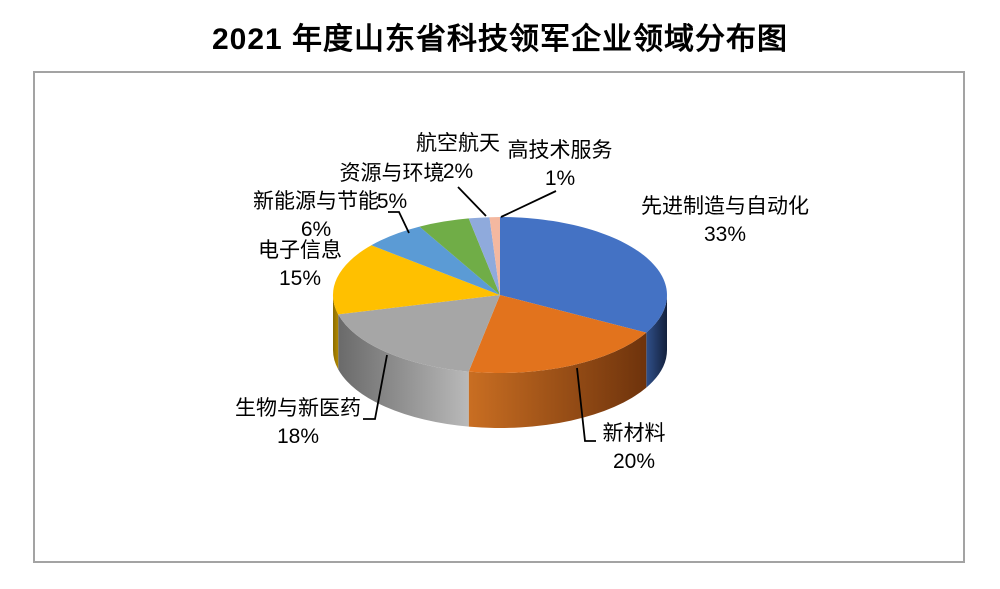 This screenshot has height=589, width=1000. What do you see at coordinates (634, 448) in the screenshot?
I see `slice-label-new-materials: 新材料 20%` at bounding box center [634, 448].